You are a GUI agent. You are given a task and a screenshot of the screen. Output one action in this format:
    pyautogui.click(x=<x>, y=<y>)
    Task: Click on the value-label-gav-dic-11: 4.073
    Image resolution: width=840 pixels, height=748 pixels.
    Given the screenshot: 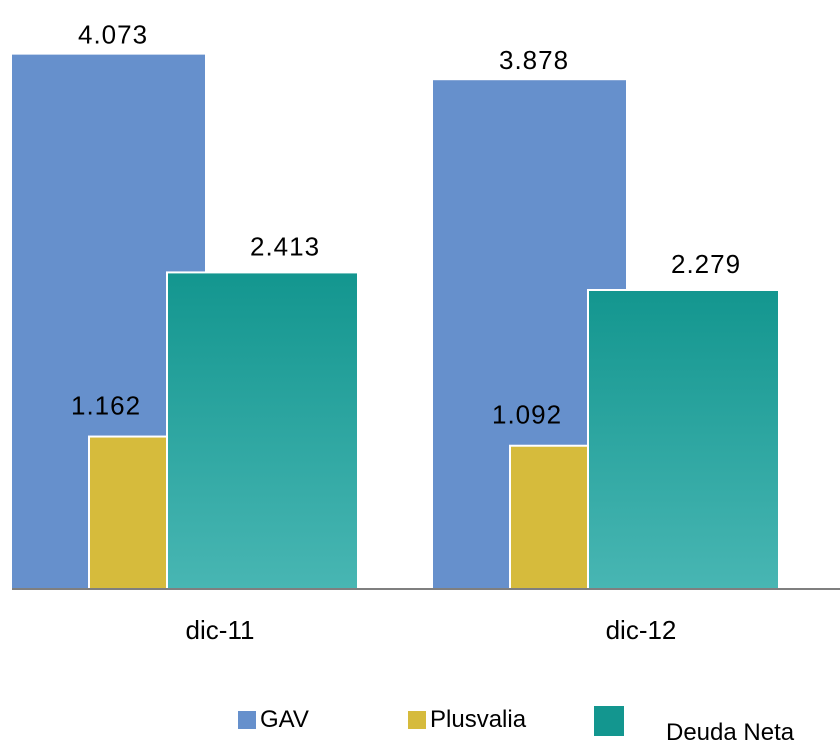 What is the action you would take?
    pyautogui.click(x=113, y=34)
    